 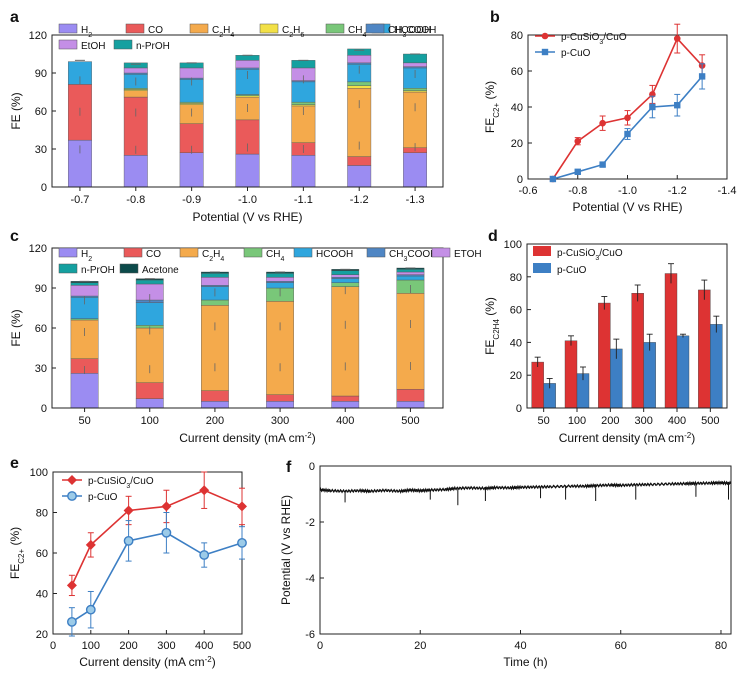 I want to click on y-tick-label: 90, so click(x=41, y=289).